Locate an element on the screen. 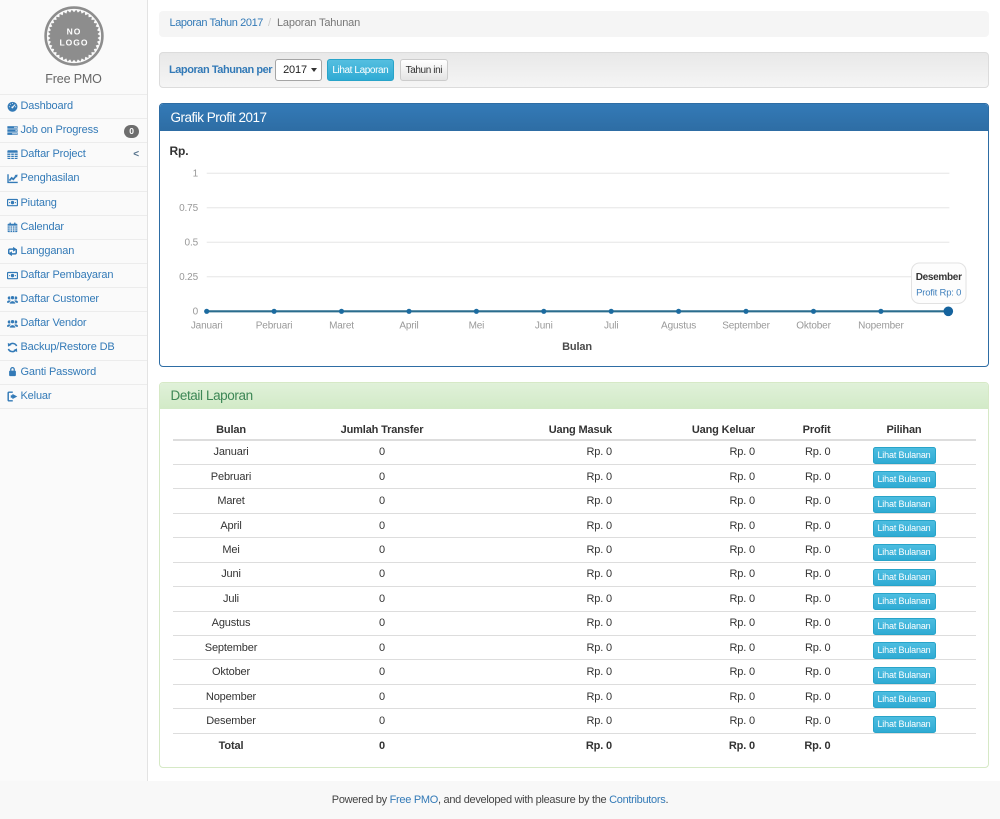  svg-text: Agustus is located at coordinates (678, 326).